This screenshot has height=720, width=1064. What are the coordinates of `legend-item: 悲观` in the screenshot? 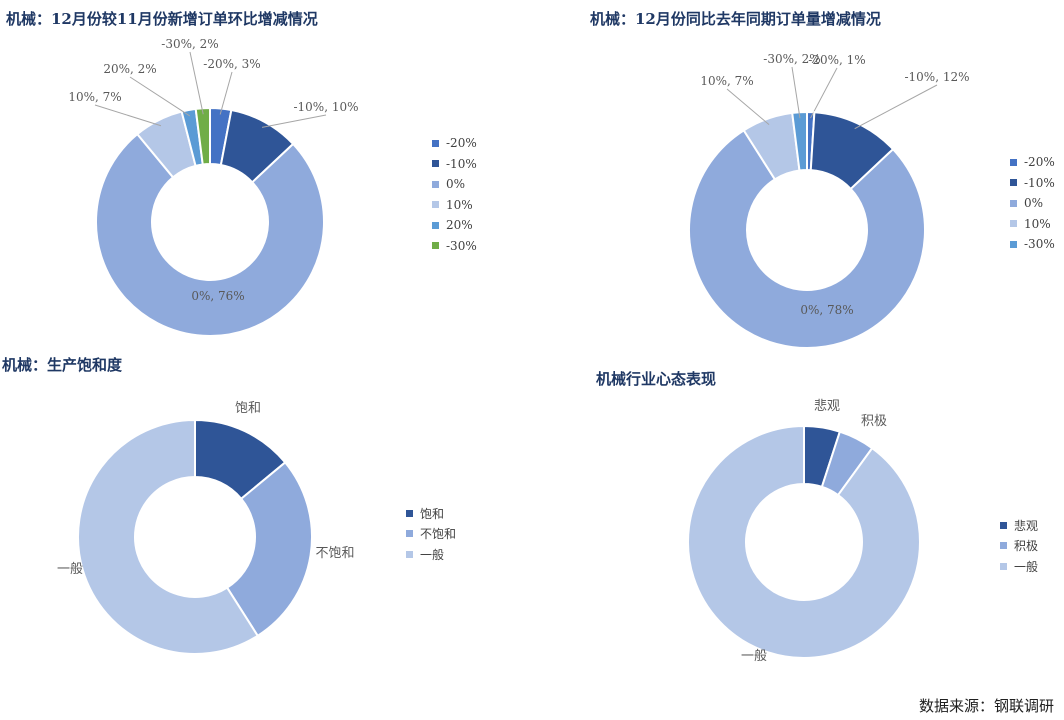 It's located at (1019, 525).